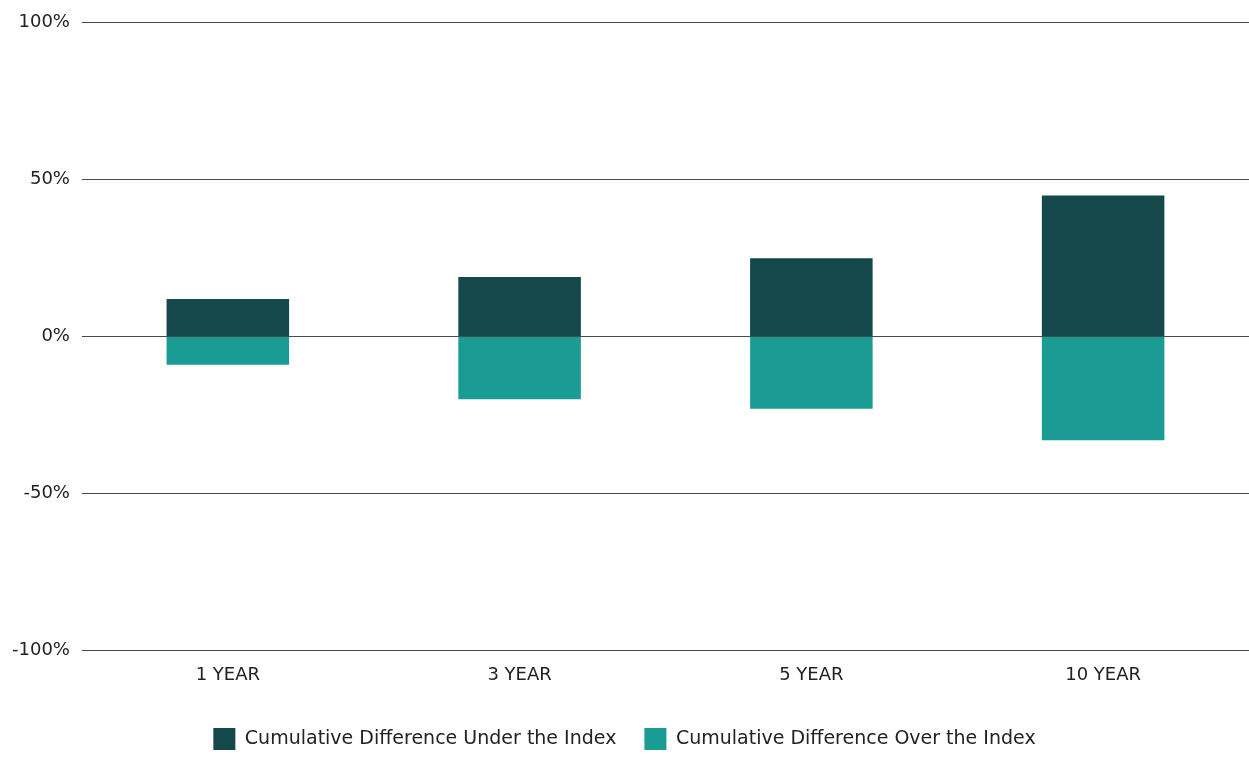 This screenshot has height=764, width=1249. Describe the element at coordinates (1103, 673) in the screenshot. I see `x-tick-label: 10 YEAR` at that location.